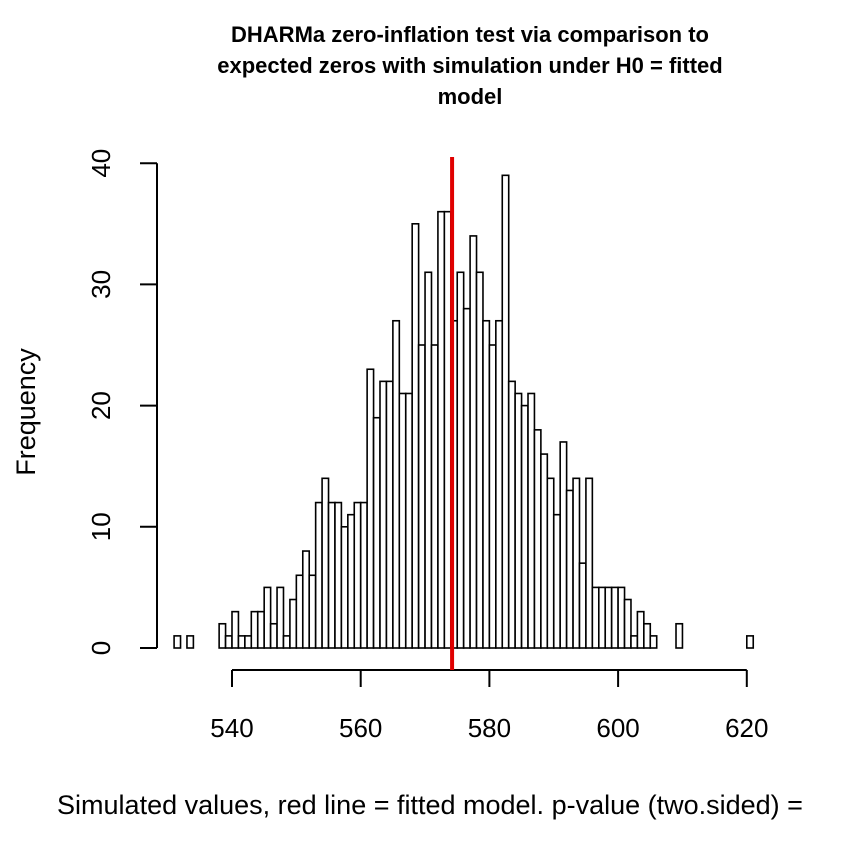 This screenshot has width=864, height=864. I want to click on y-tick-label: 10, so click(101, 526).